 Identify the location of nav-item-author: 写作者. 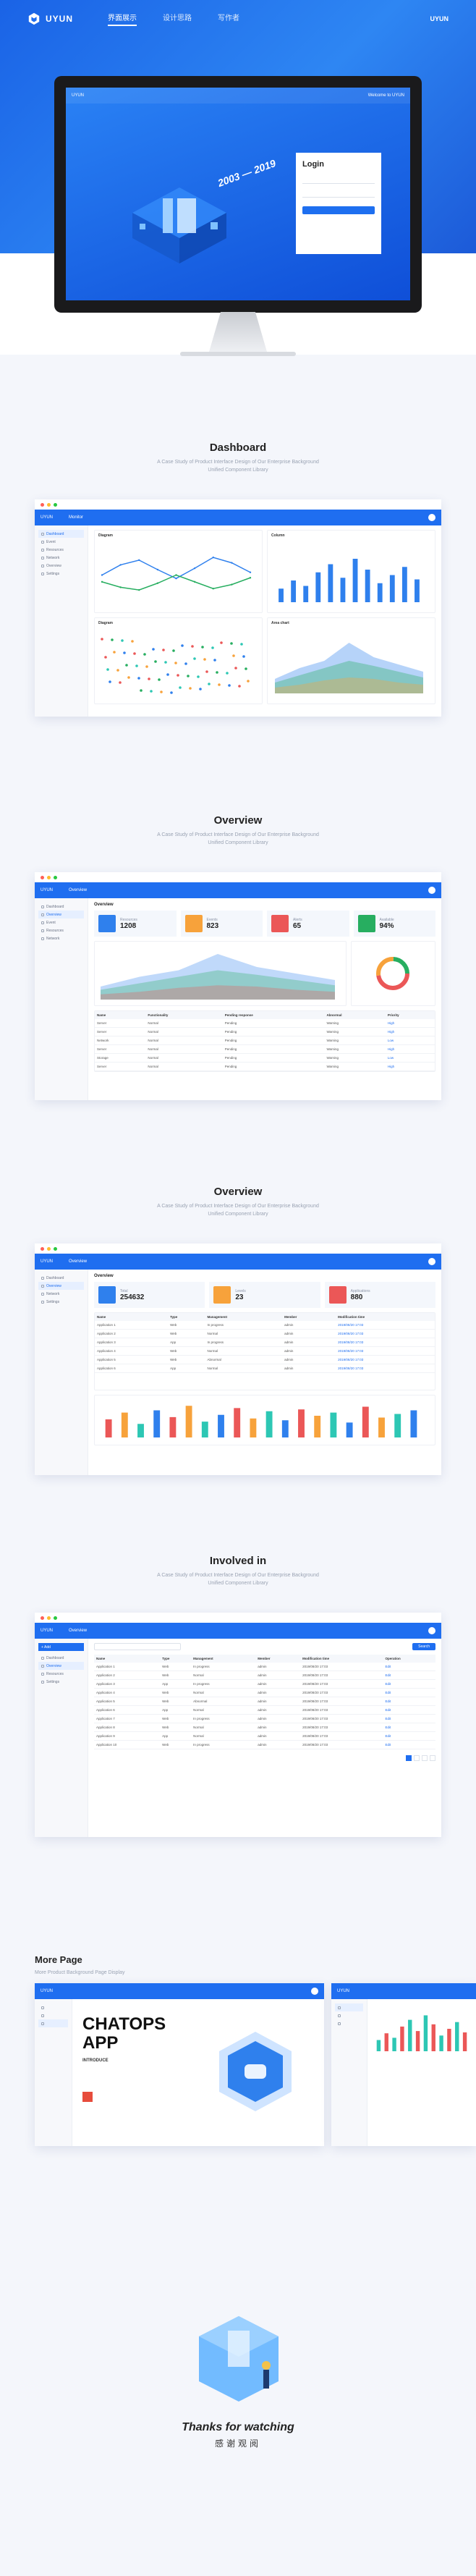
(229, 18).